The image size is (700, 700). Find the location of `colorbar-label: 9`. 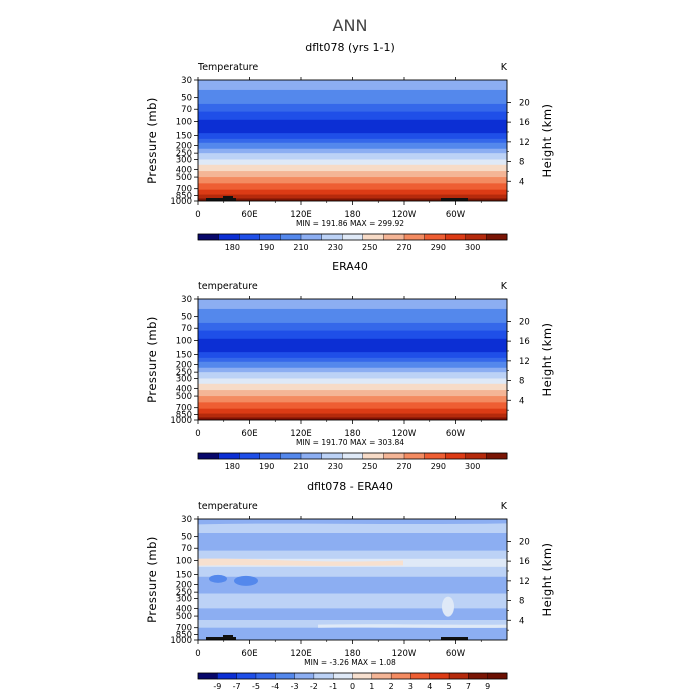

colorbar-label: 9 is located at coordinates (487, 686).